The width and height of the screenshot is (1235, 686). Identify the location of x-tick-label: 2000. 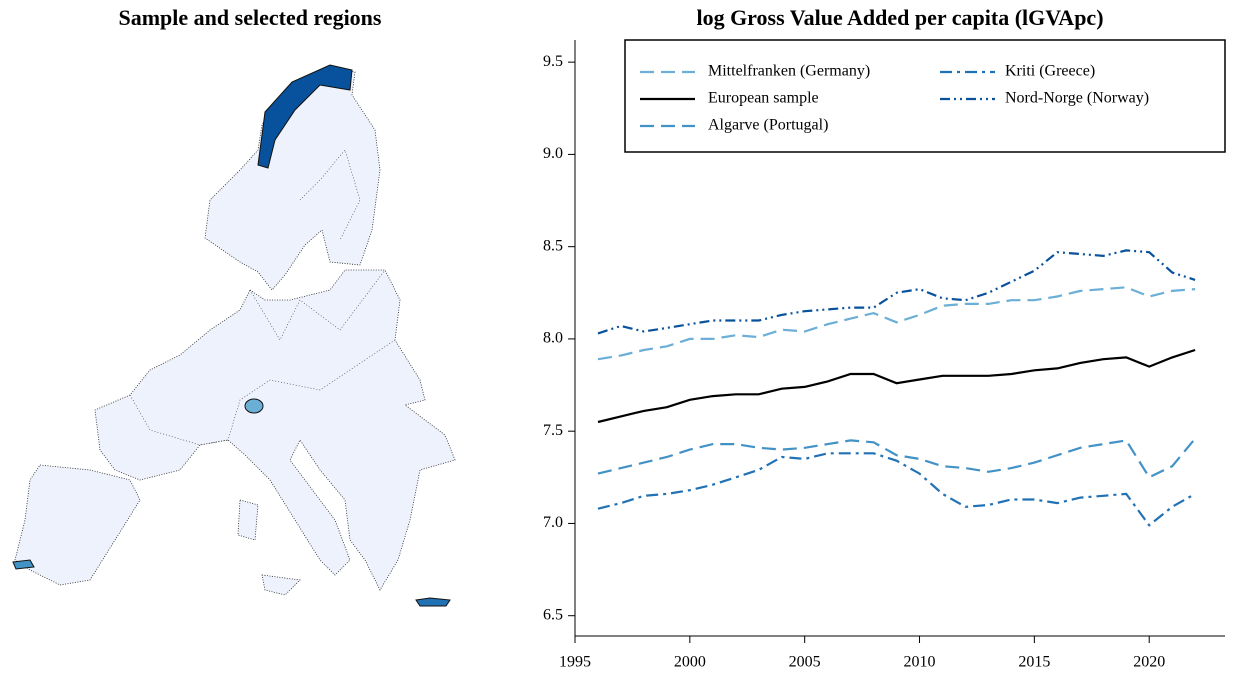
(690, 662).